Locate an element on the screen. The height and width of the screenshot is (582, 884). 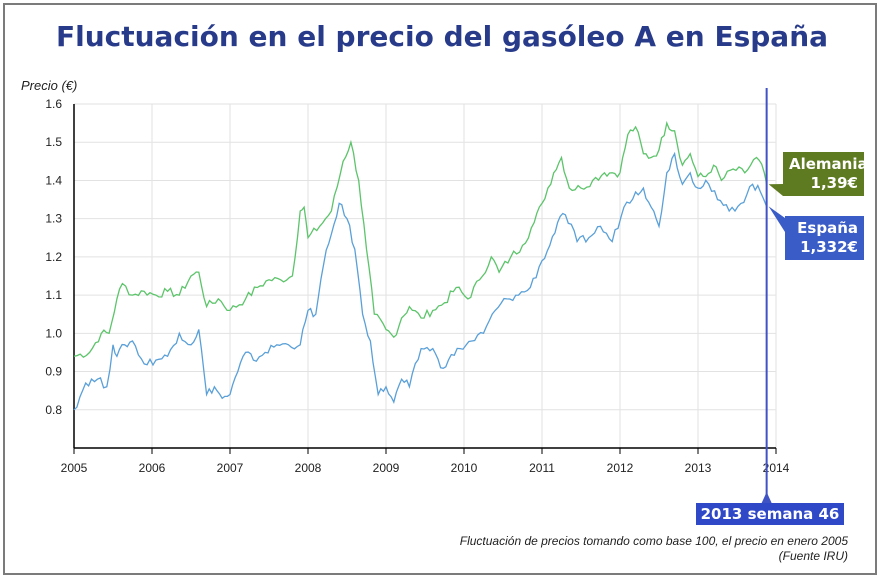
callout-espana-value: 1,332€ is located at coordinates (829, 247).